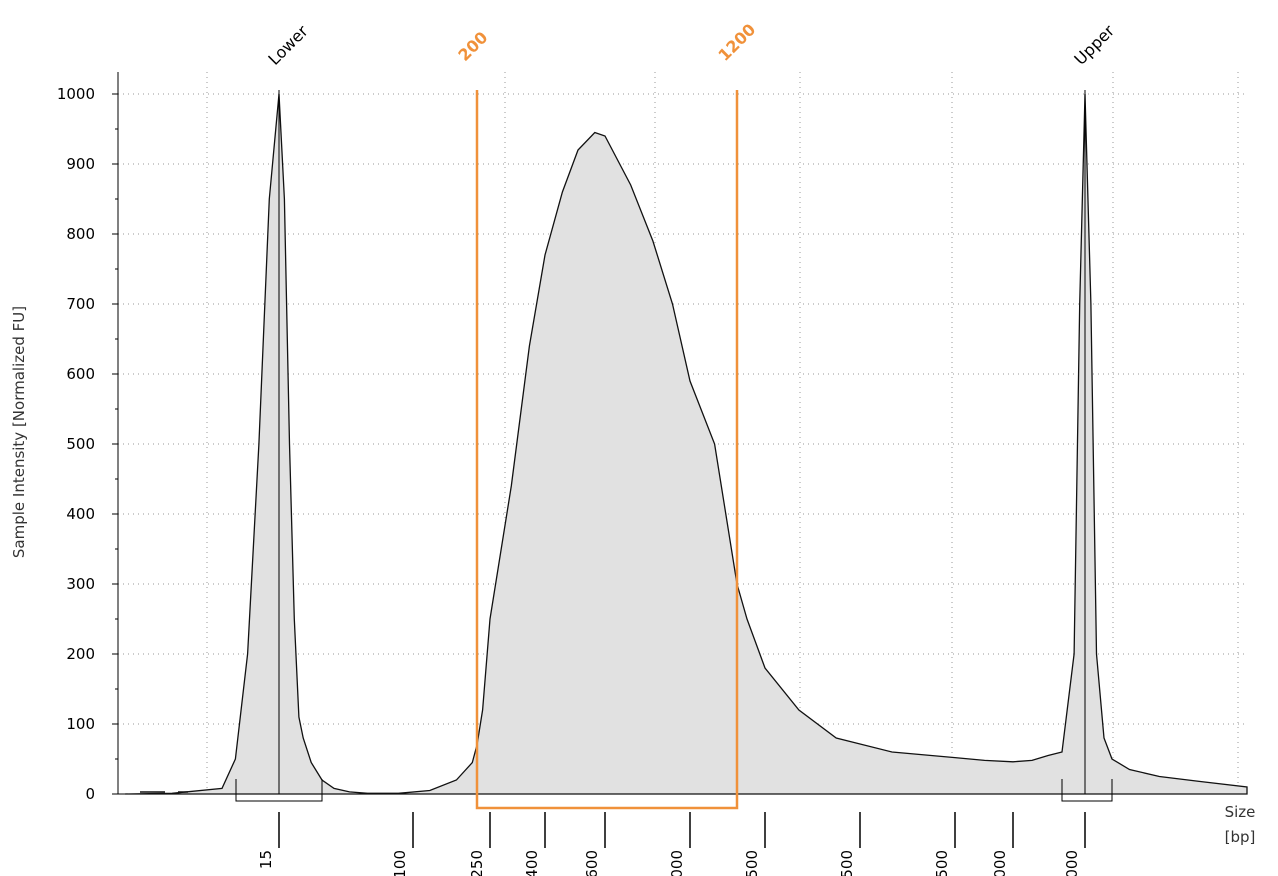  Describe the element at coordinates (80, 164) in the screenshot. I see `y-tick-label: 900` at that location.